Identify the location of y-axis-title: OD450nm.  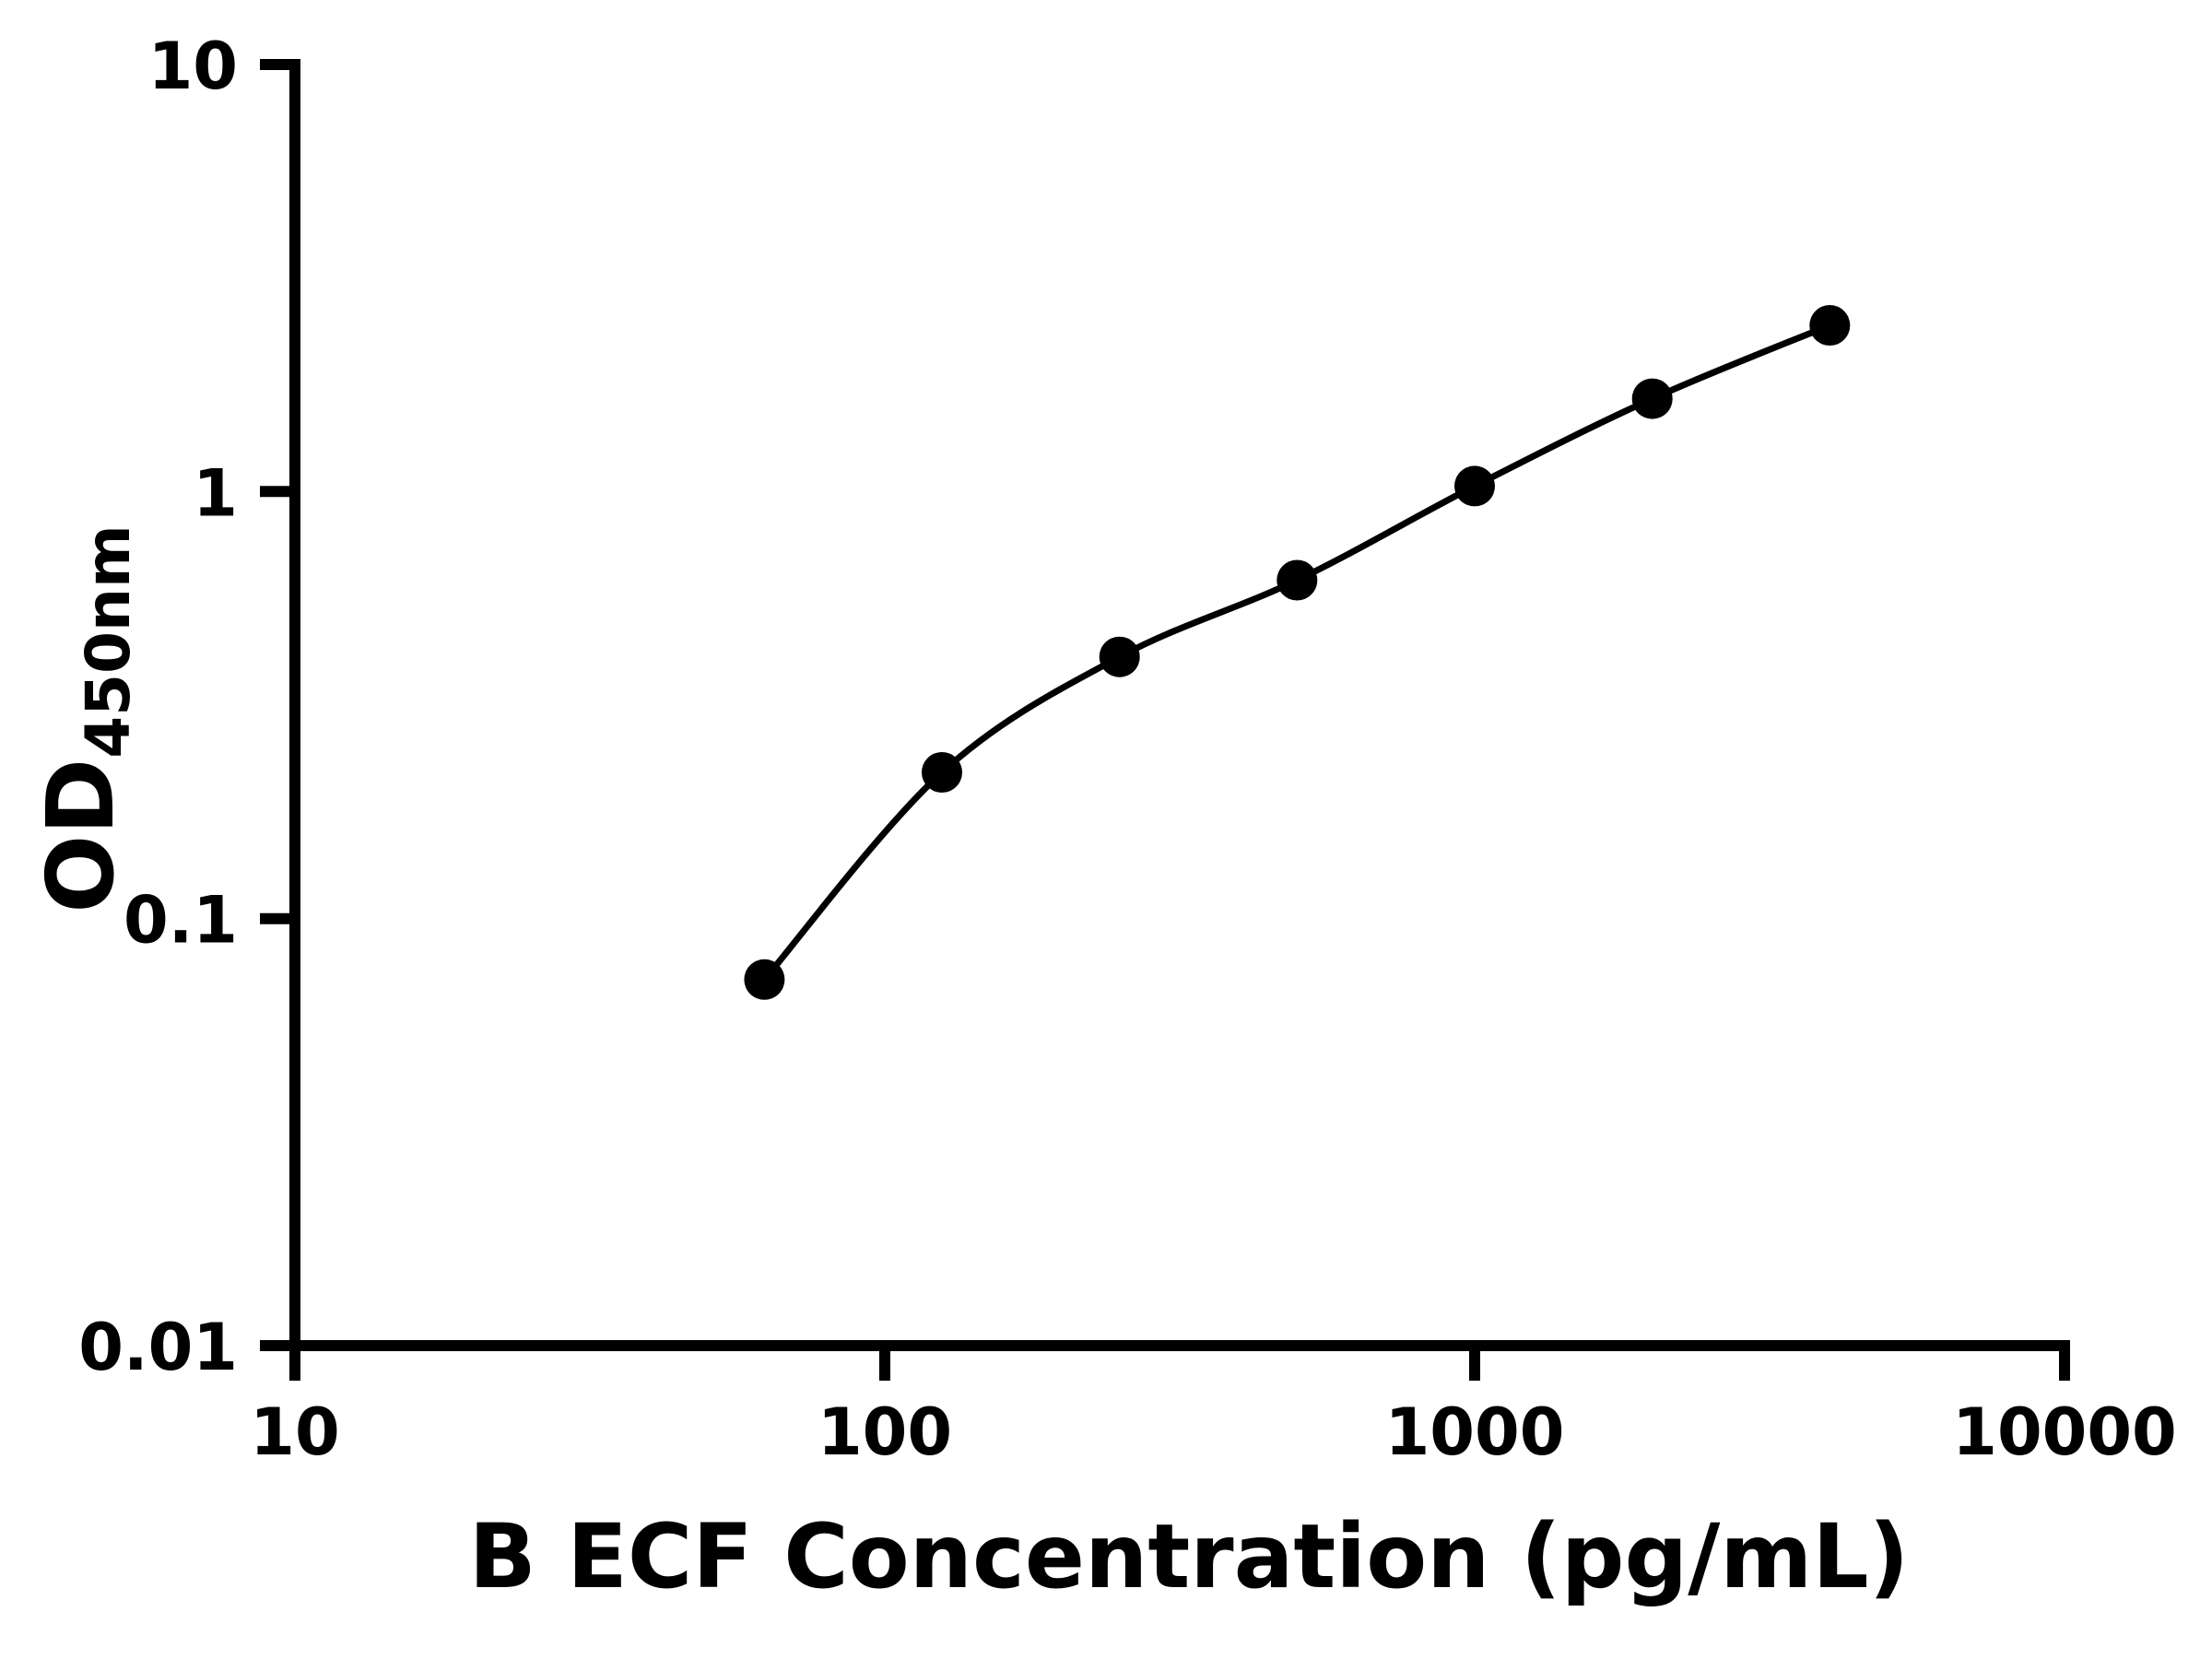
(85, 718).